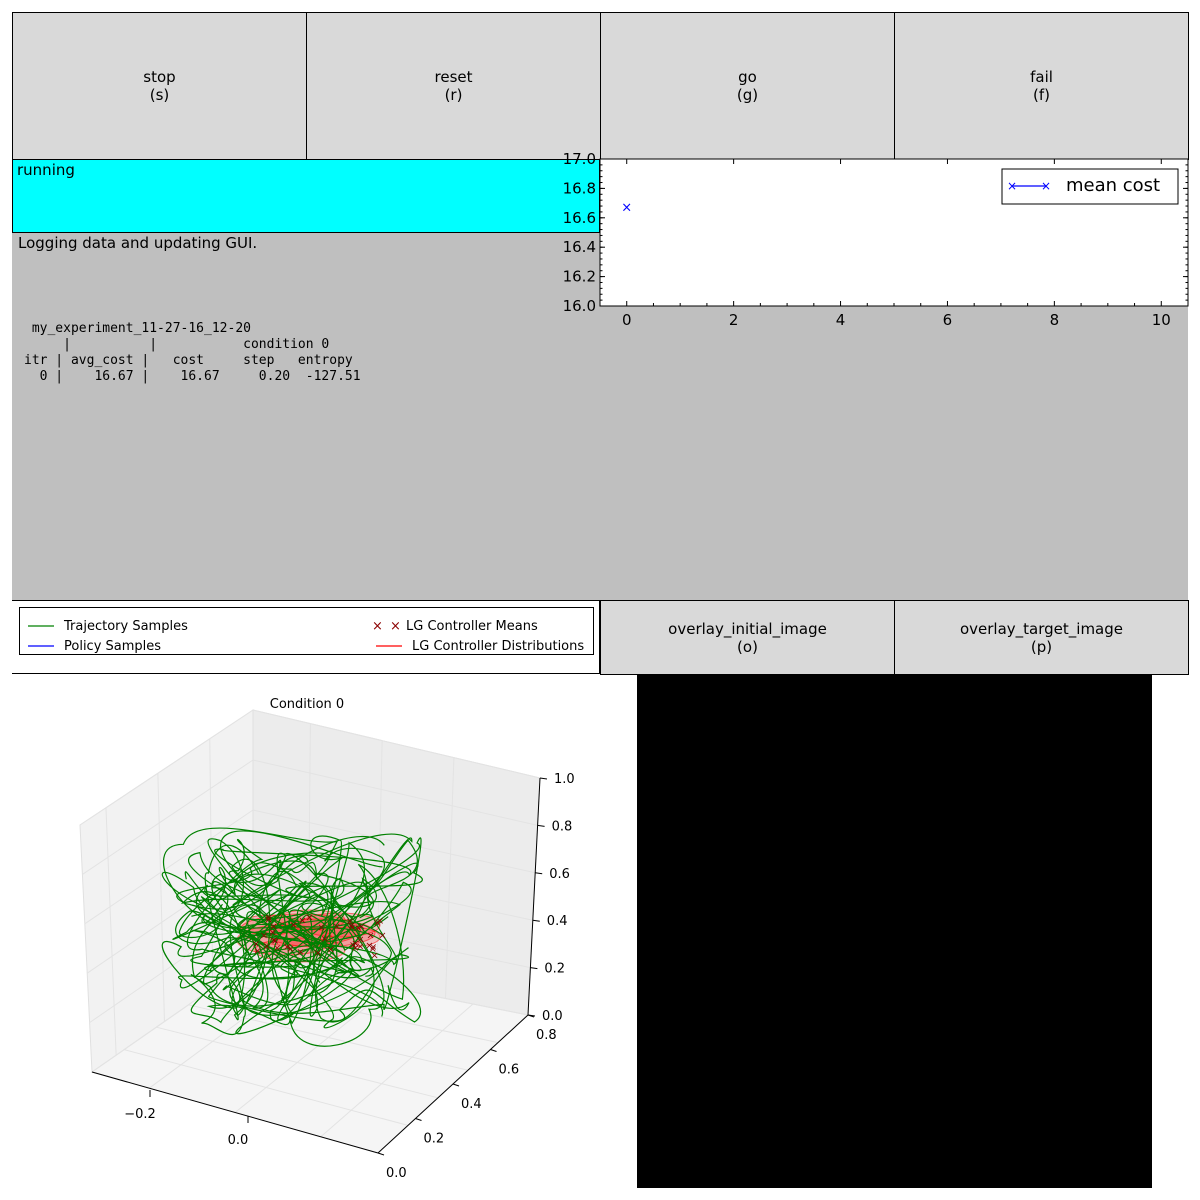 This screenshot has height=1200, width=1200. What do you see at coordinates (579, 277) in the screenshot?
I see `y-tick-label: 16.2` at bounding box center [579, 277].